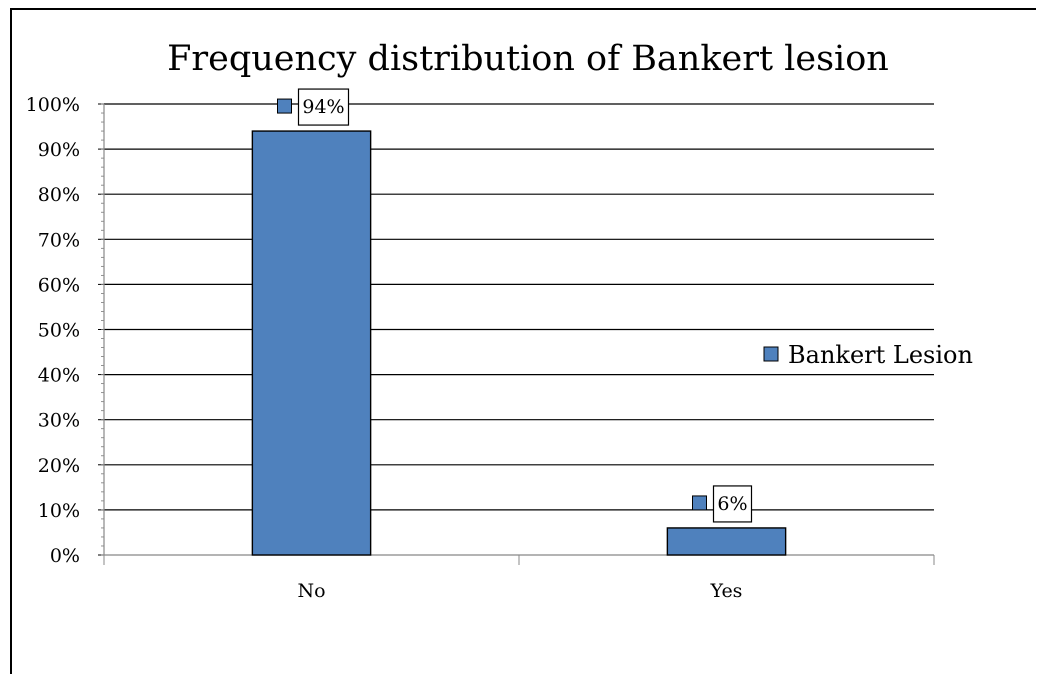 The width and height of the screenshot is (1038, 675). Describe the element at coordinates (59, 240) in the screenshot. I see `y-tick-label: 70%` at that location.